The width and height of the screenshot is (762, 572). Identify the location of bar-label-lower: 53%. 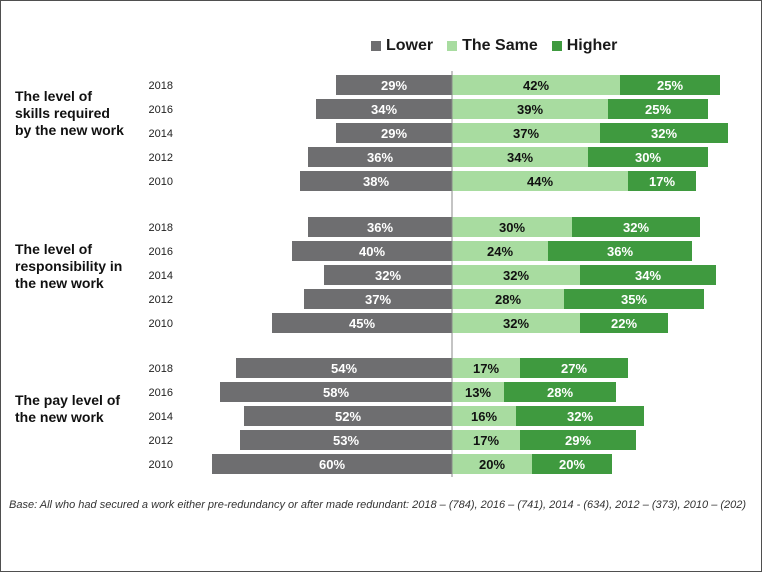
(346, 440).